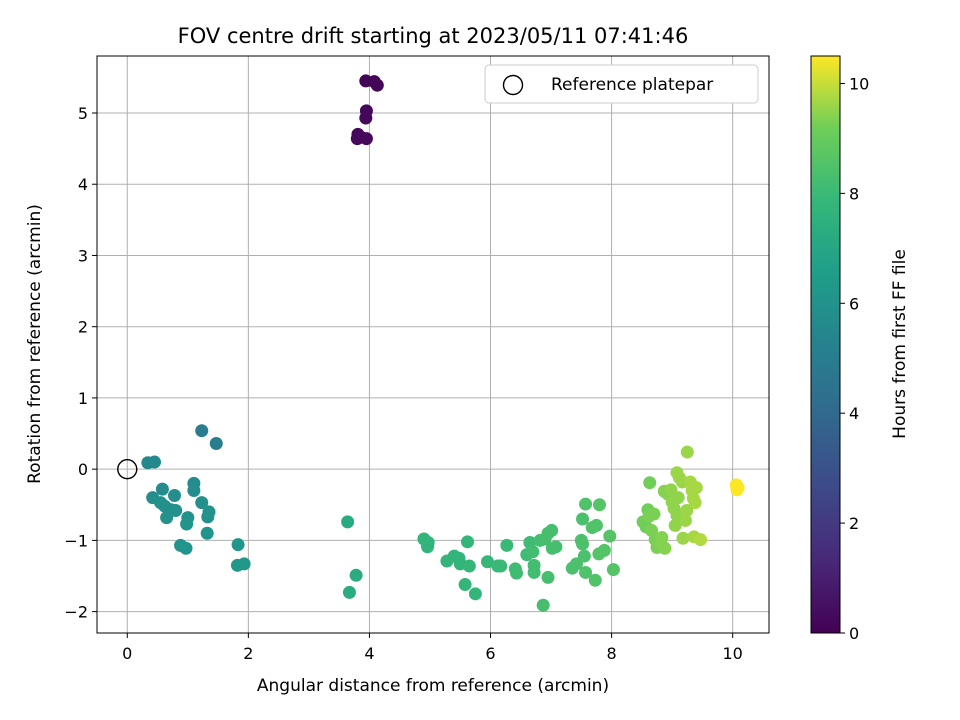 This screenshot has height=720, width=960. Describe the element at coordinates (76, 540) in the screenshot. I see `y-tick-label: −1` at that location.